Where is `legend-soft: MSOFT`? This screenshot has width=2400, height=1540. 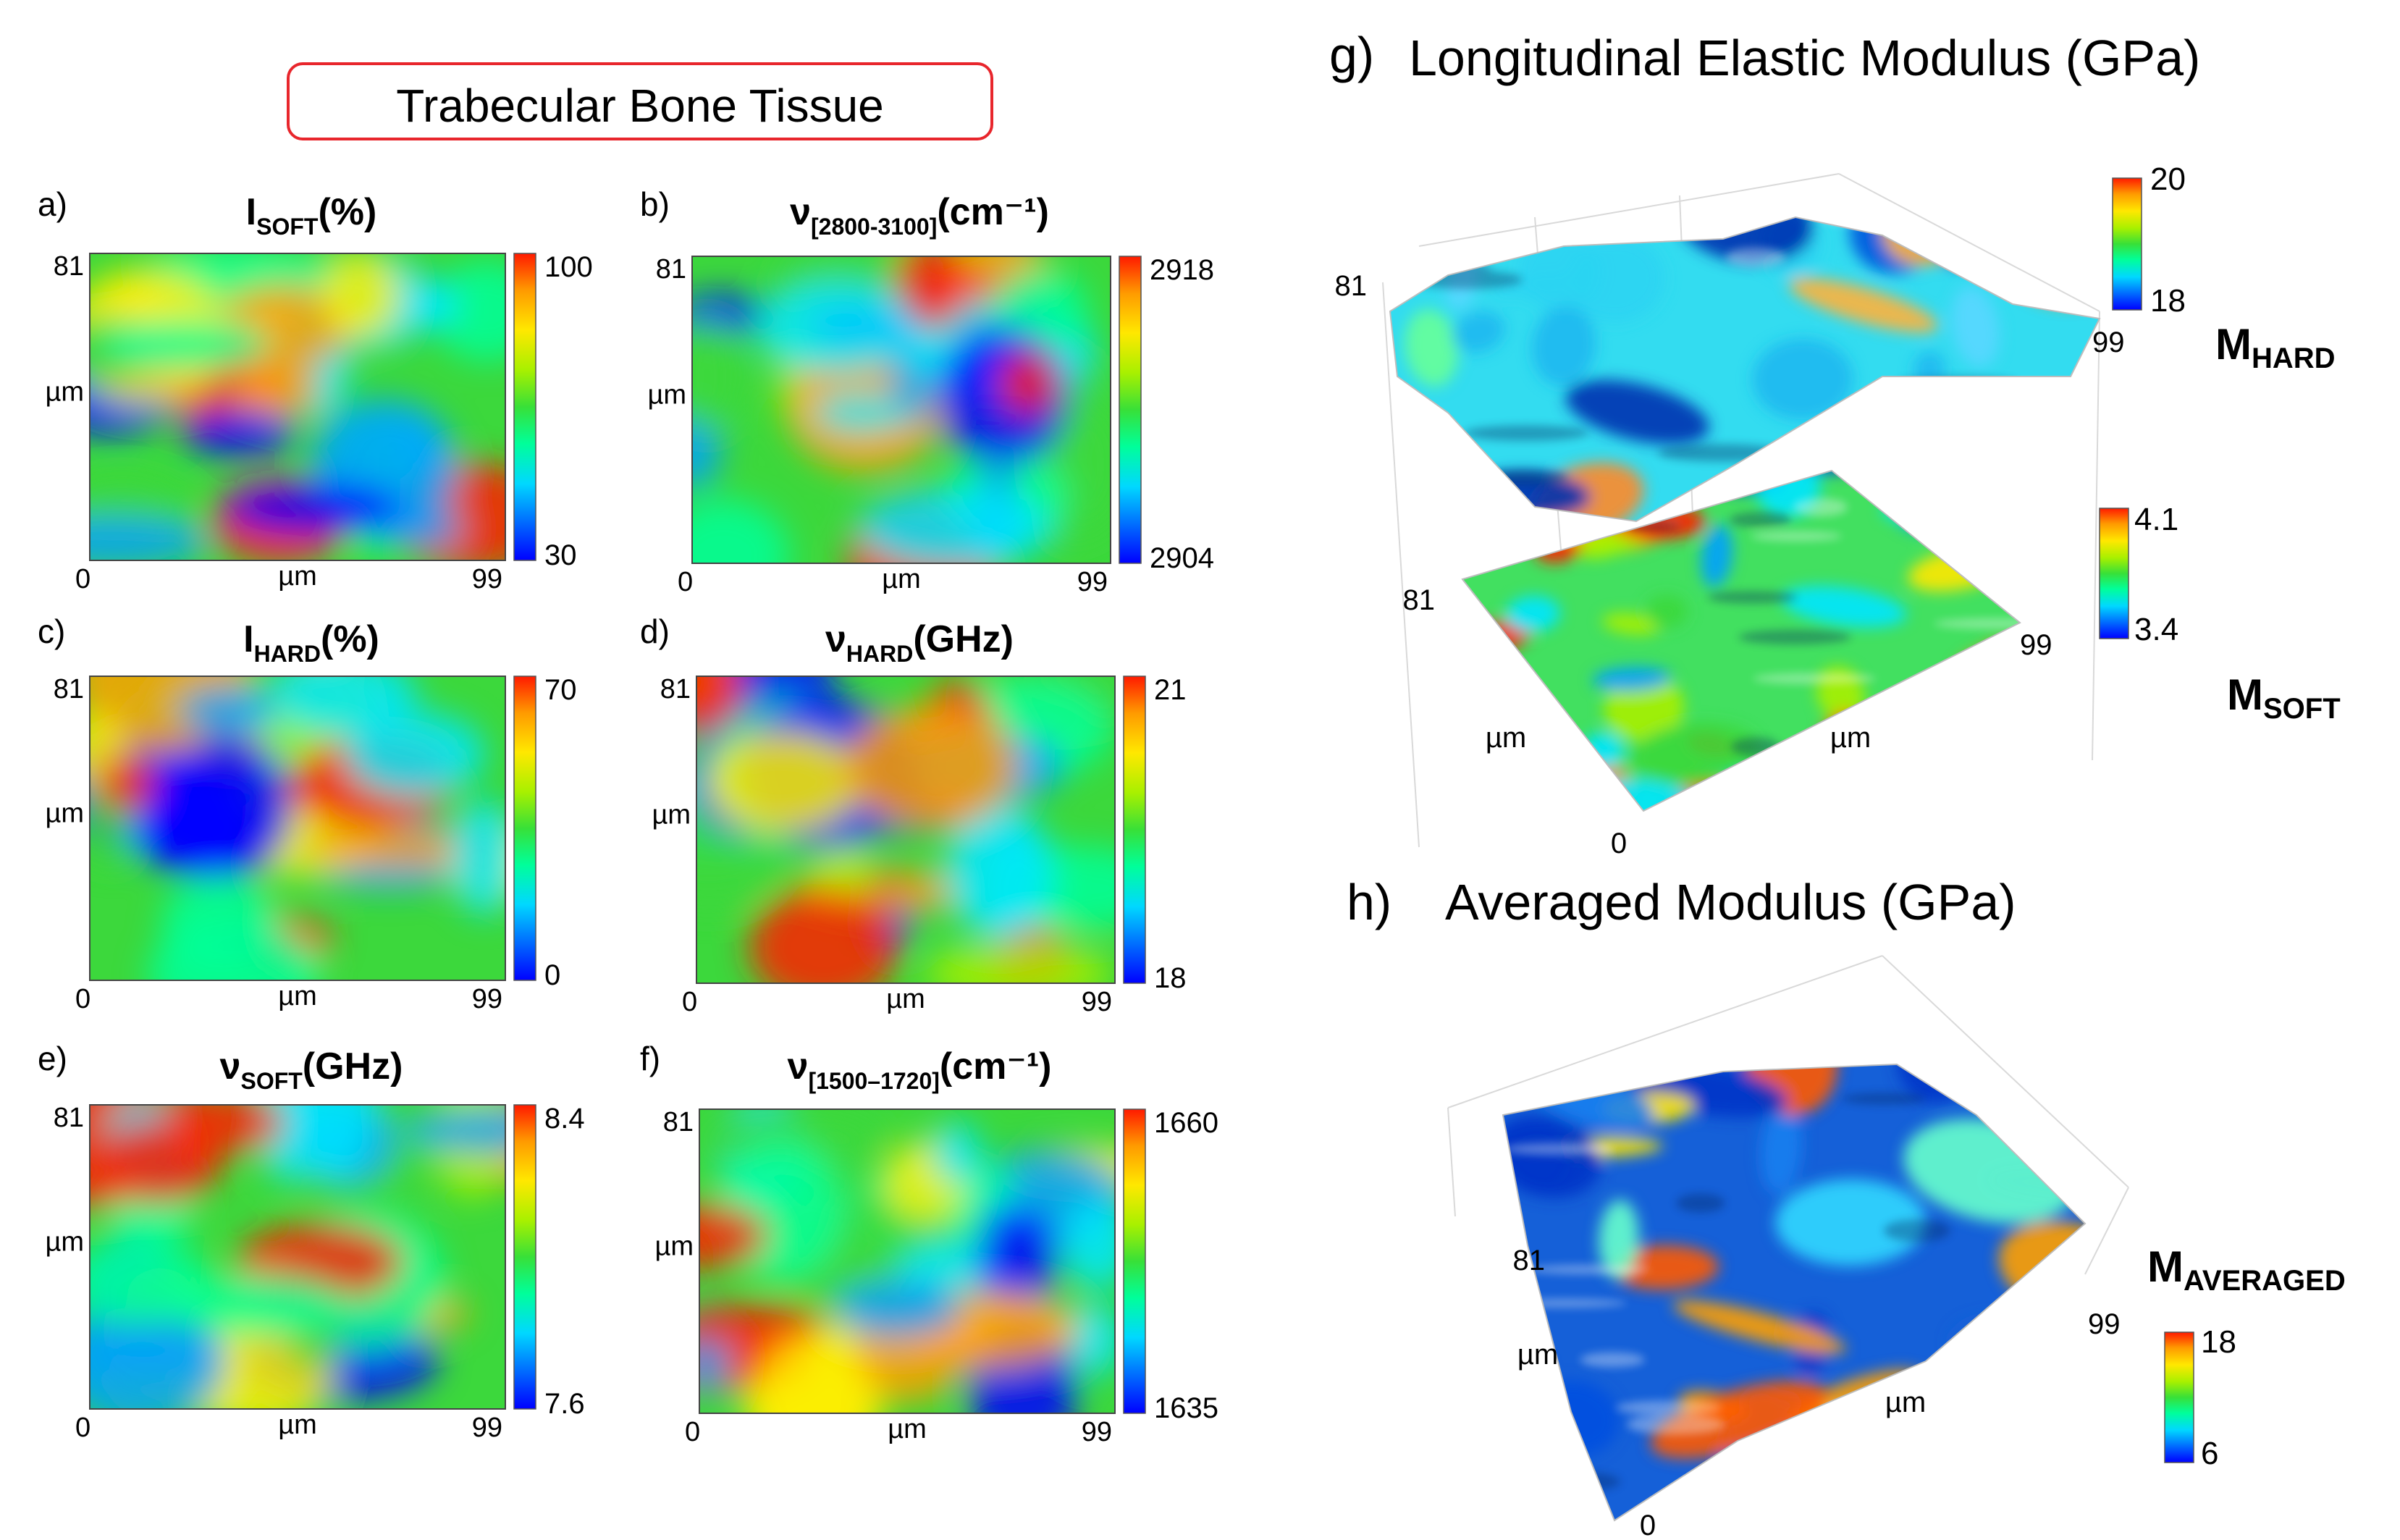 legend-soft: MSOFT is located at coordinates (2284, 697).